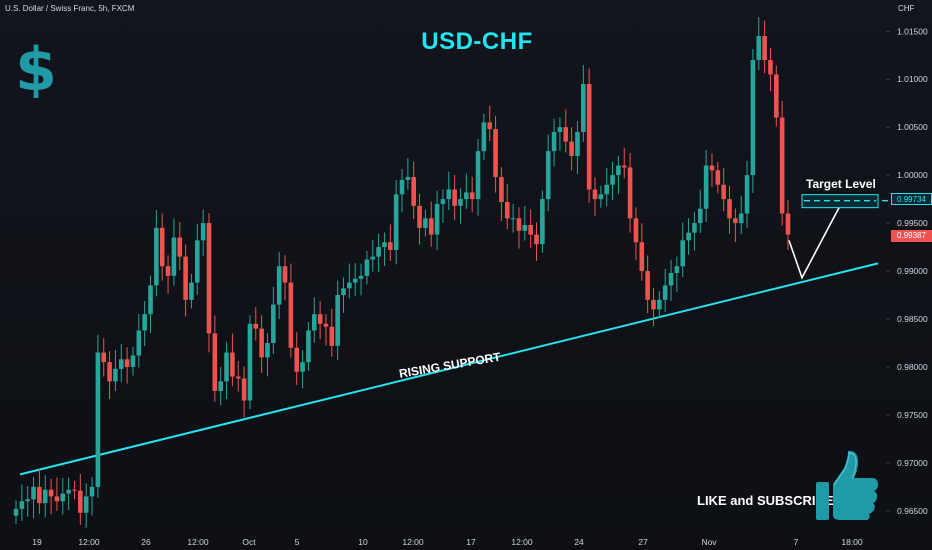 Image resolution: width=932 pixels, height=550 pixels. I want to click on projection-line, so click(815, 240).